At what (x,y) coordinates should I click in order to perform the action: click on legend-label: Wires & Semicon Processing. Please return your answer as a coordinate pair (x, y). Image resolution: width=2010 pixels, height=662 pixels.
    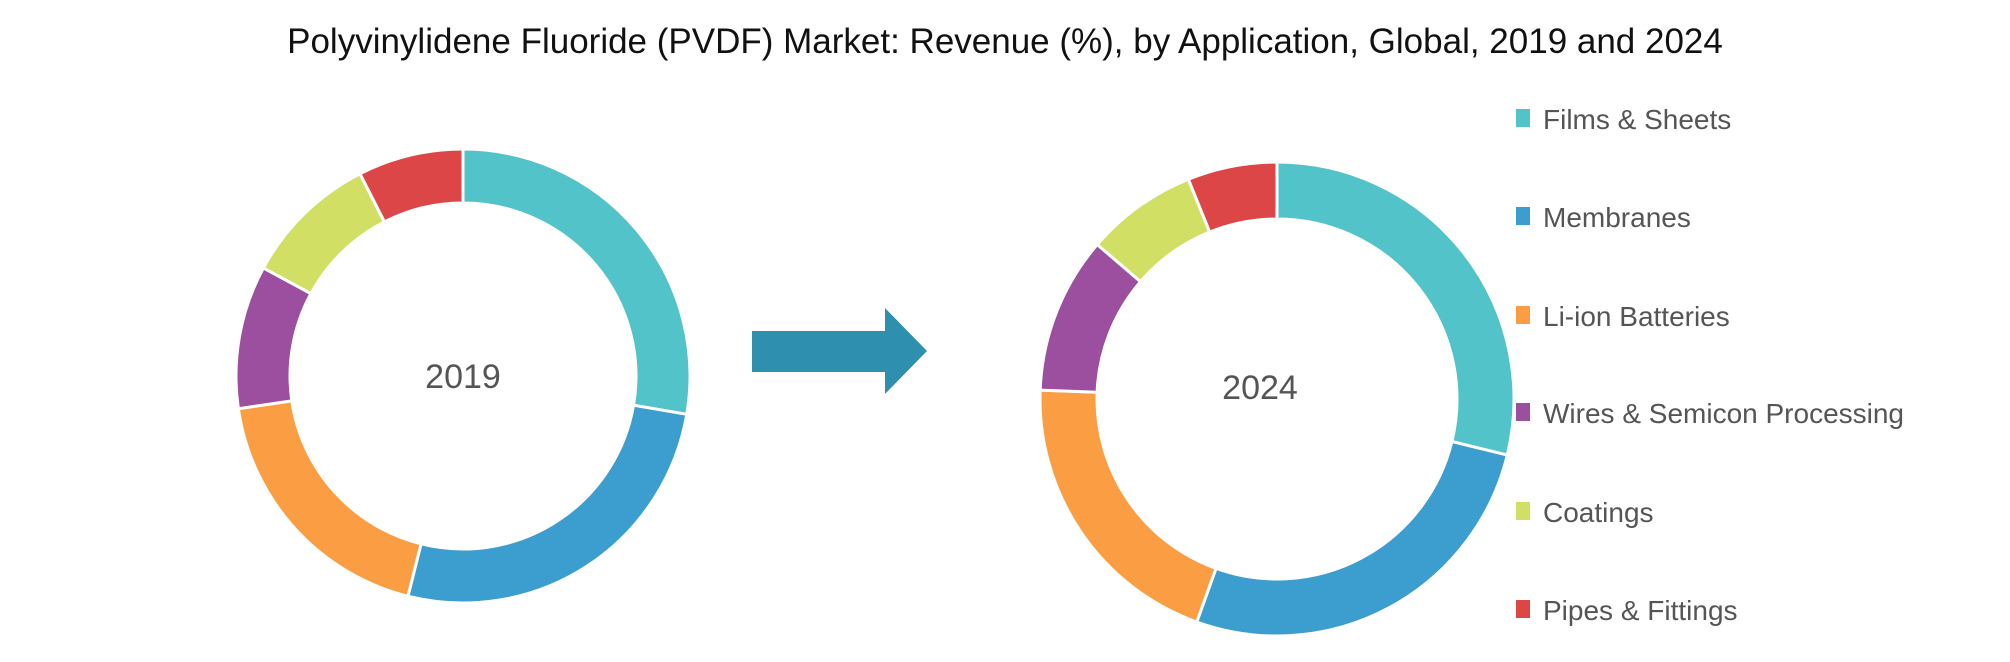
    Looking at the image, I should click on (1723, 413).